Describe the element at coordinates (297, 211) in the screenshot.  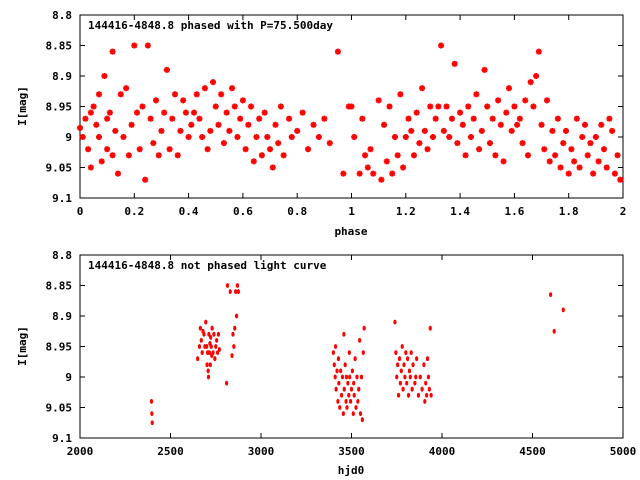
I see `x-tick-label: 0.8` at that location.